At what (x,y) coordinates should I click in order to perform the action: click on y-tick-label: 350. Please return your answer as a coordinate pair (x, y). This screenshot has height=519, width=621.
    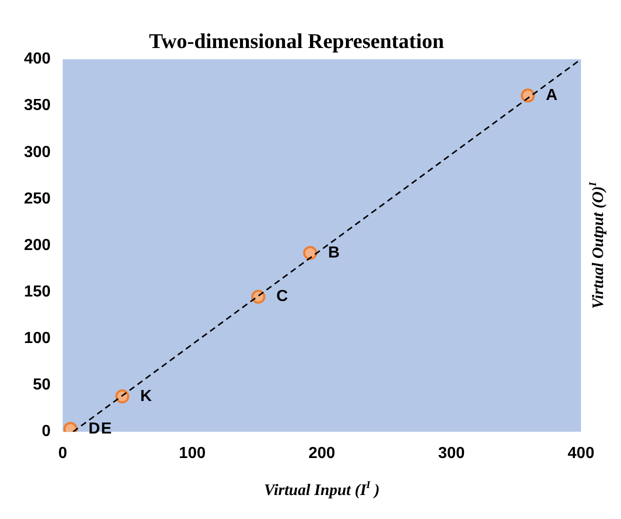
    Looking at the image, I should click on (37, 105).